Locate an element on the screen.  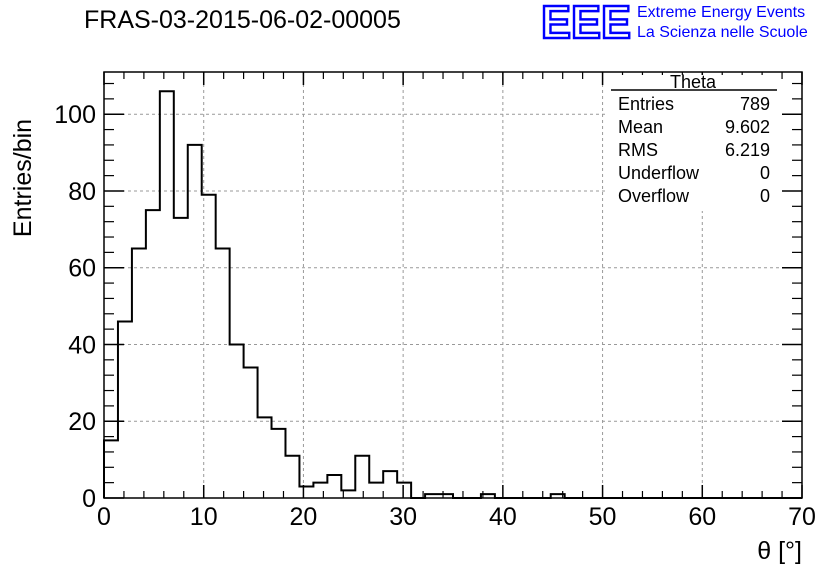
x-tick-label: 60 is located at coordinates (702, 517).